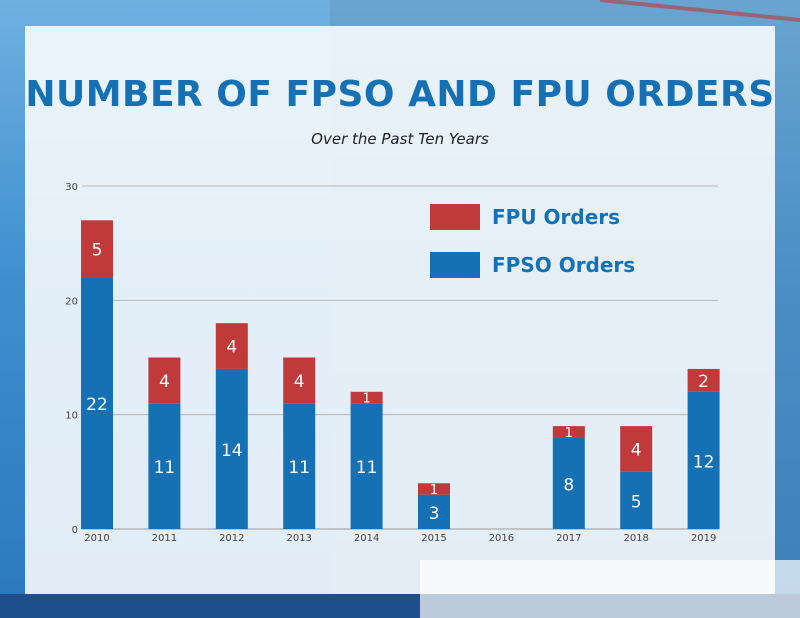 This screenshot has height=618, width=800. Describe the element at coordinates (71, 187) in the screenshot. I see `y-tick-label: 30` at that location.